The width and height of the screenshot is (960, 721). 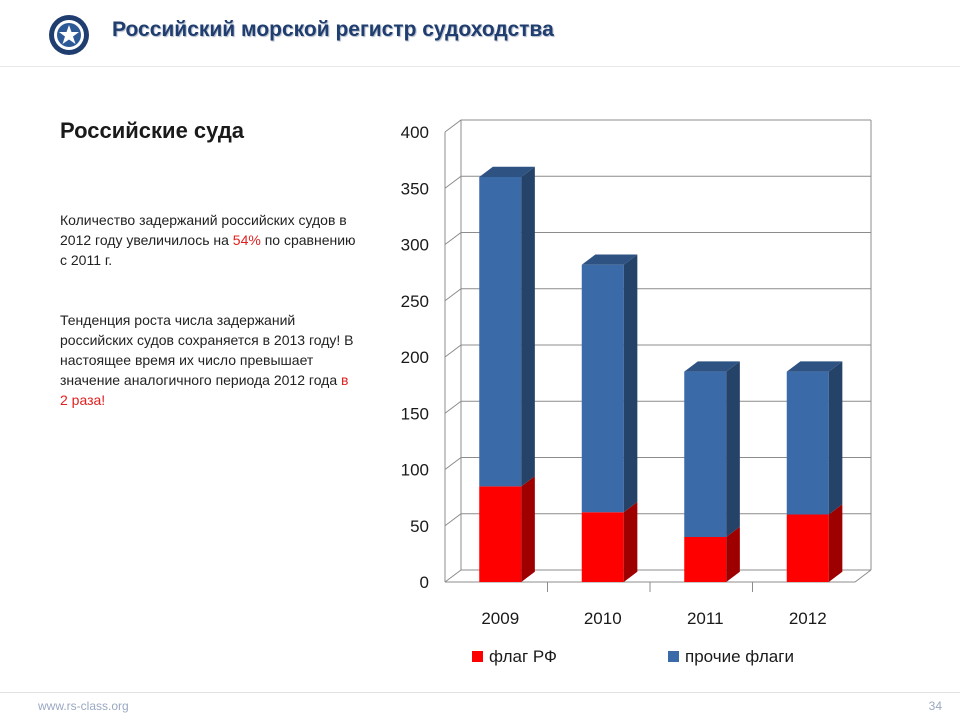 I want to click on paragraph-text: по сравнению с 2011 г., so click(x=208, y=250).